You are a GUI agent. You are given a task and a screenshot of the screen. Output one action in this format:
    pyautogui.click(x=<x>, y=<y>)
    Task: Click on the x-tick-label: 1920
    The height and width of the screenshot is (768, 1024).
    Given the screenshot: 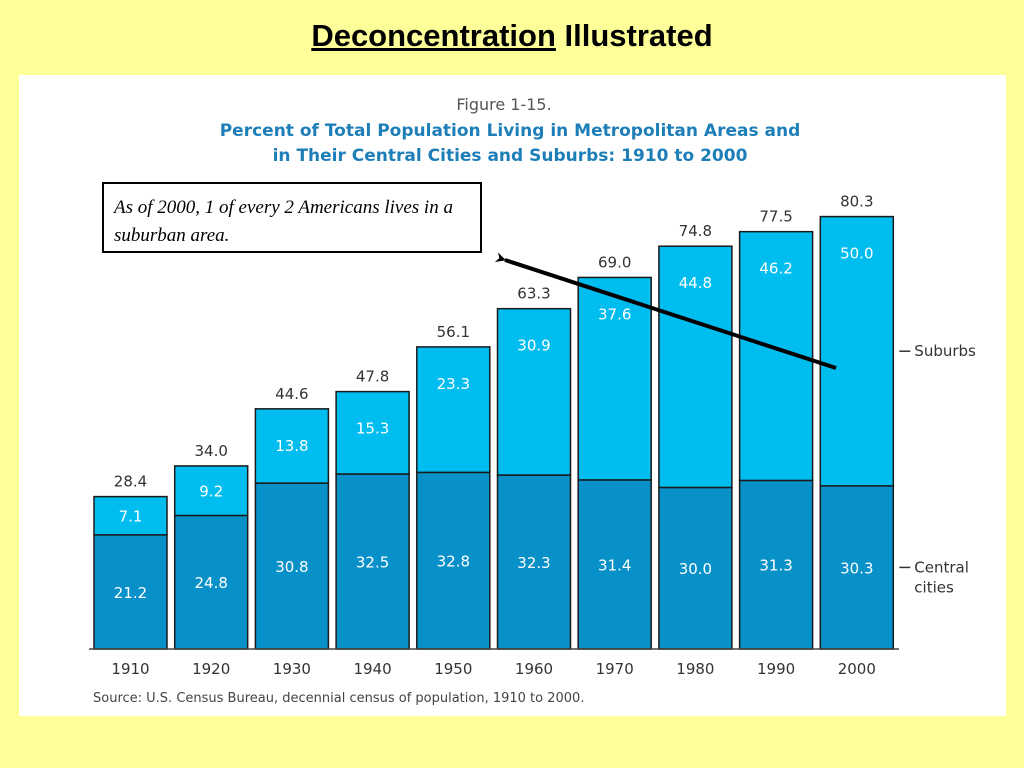 What is the action you would take?
    pyautogui.click(x=211, y=669)
    